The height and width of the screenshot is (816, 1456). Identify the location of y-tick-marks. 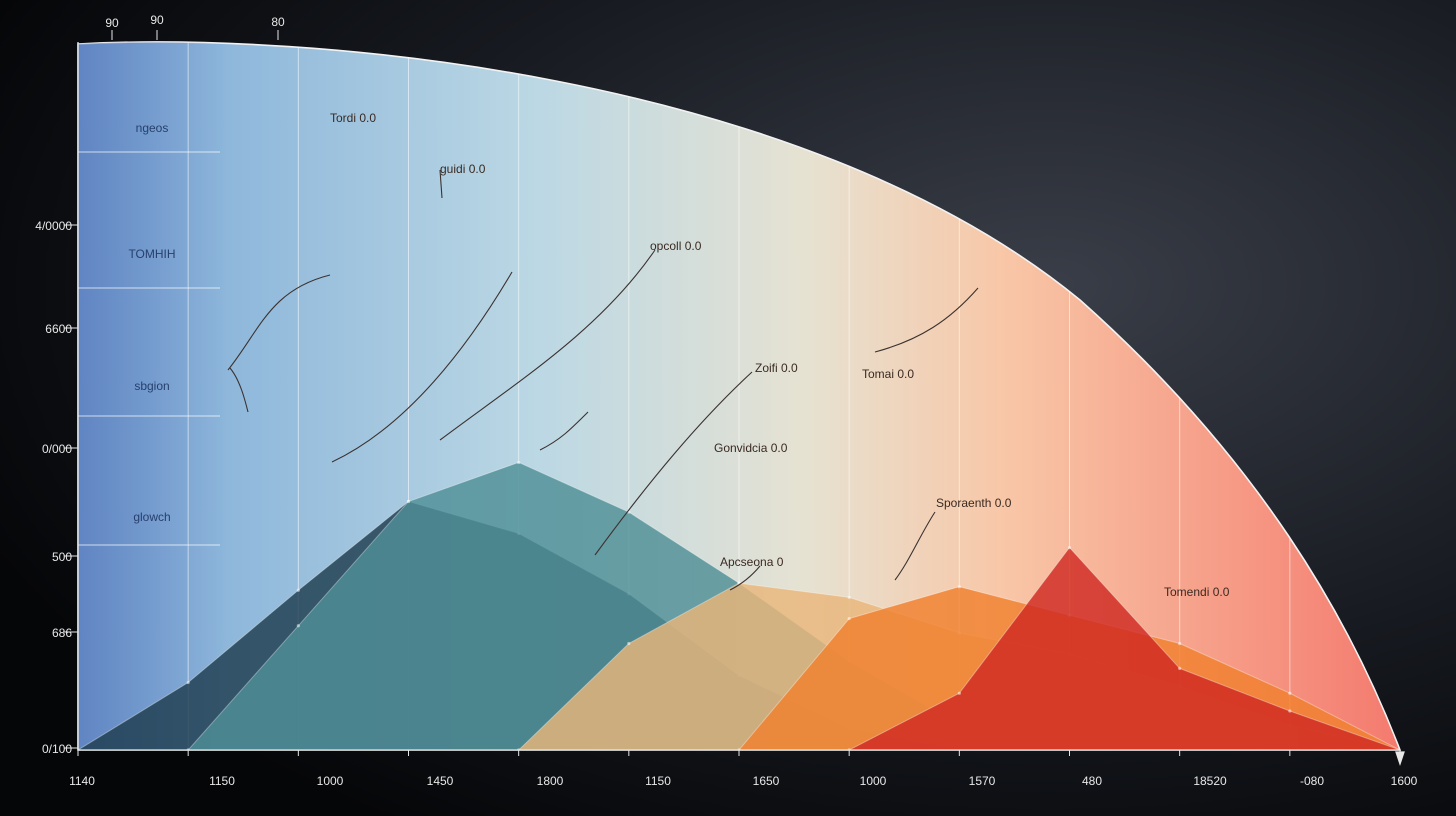
(71, 486).